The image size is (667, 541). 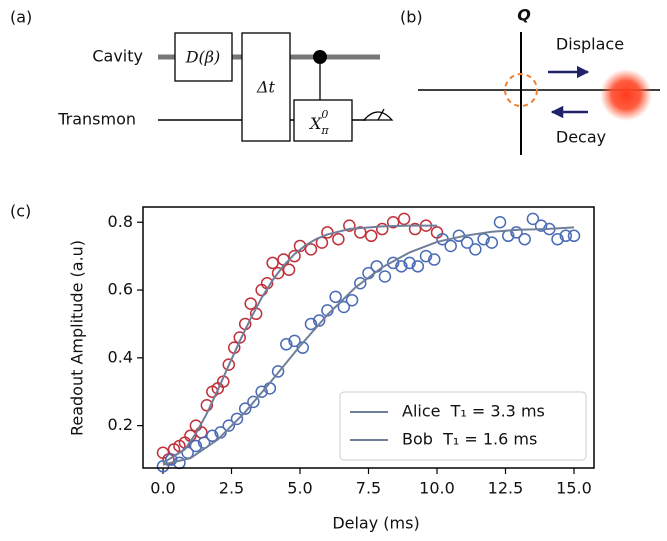 I want to click on gate-label: Δt, so click(x=266, y=87).